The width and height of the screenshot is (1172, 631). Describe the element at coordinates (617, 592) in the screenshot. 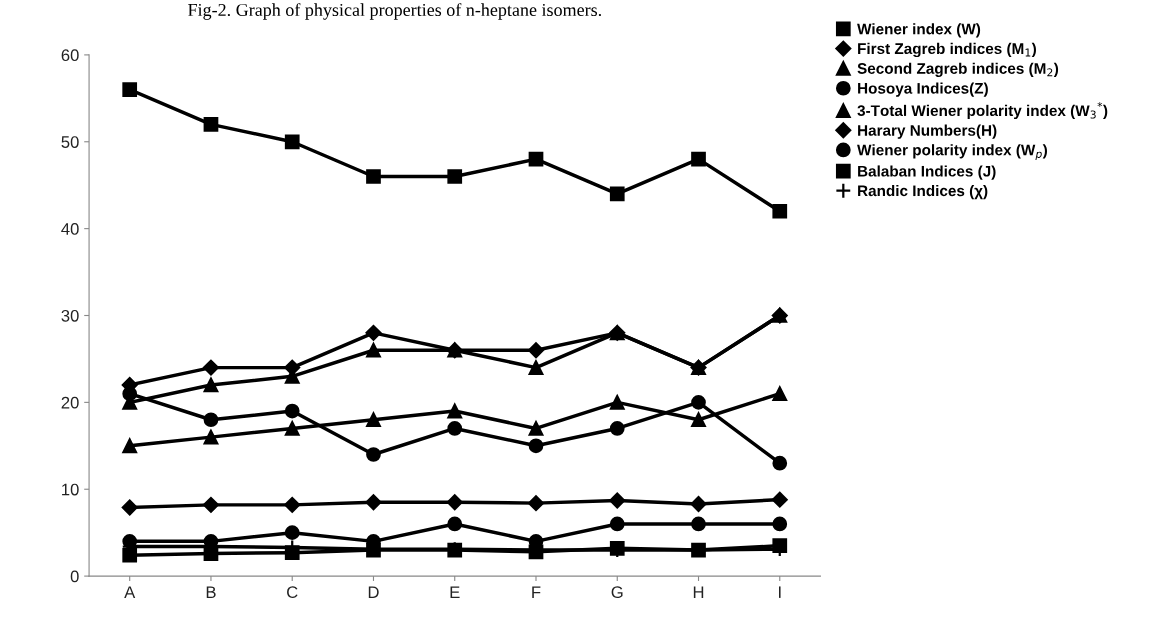

I see `x-tick-label: G` at that location.